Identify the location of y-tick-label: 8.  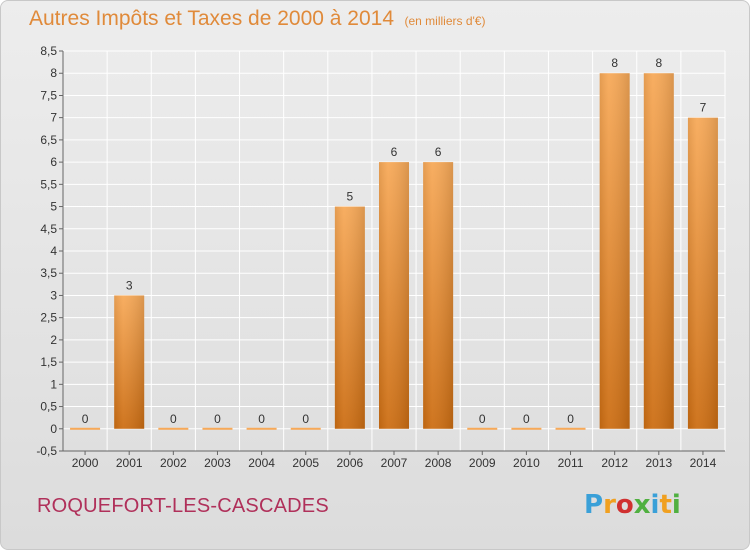
(53, 73).